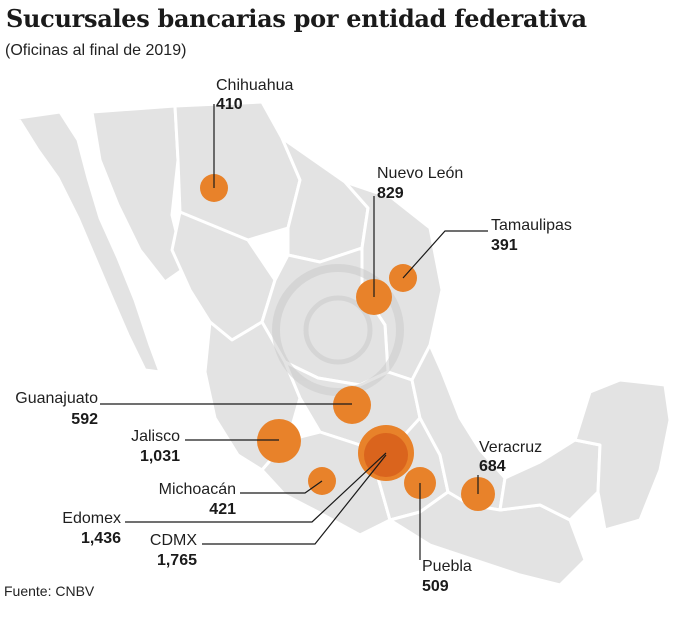 Image resolution: width=675 pixels, height=620 pixels. Describe the element at coordinates (531, 225) in the screenshot. I see `label-tamaulipas-name: Tamaulipas` at that location.